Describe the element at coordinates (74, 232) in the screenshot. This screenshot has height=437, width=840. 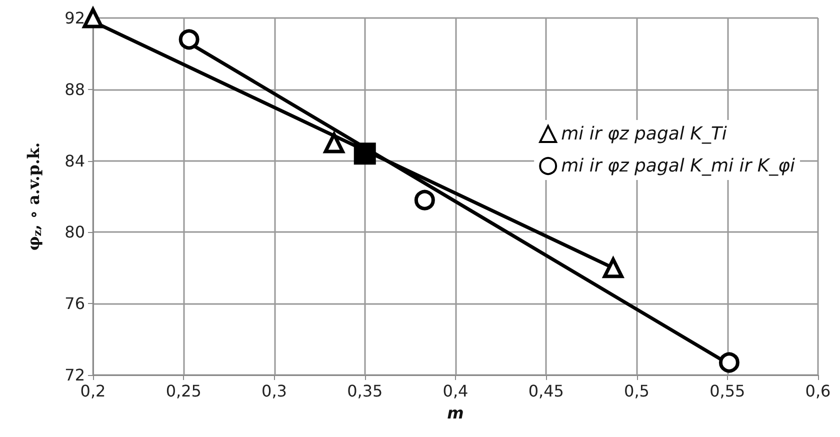
I see `y-tick-label: 80` at that location.